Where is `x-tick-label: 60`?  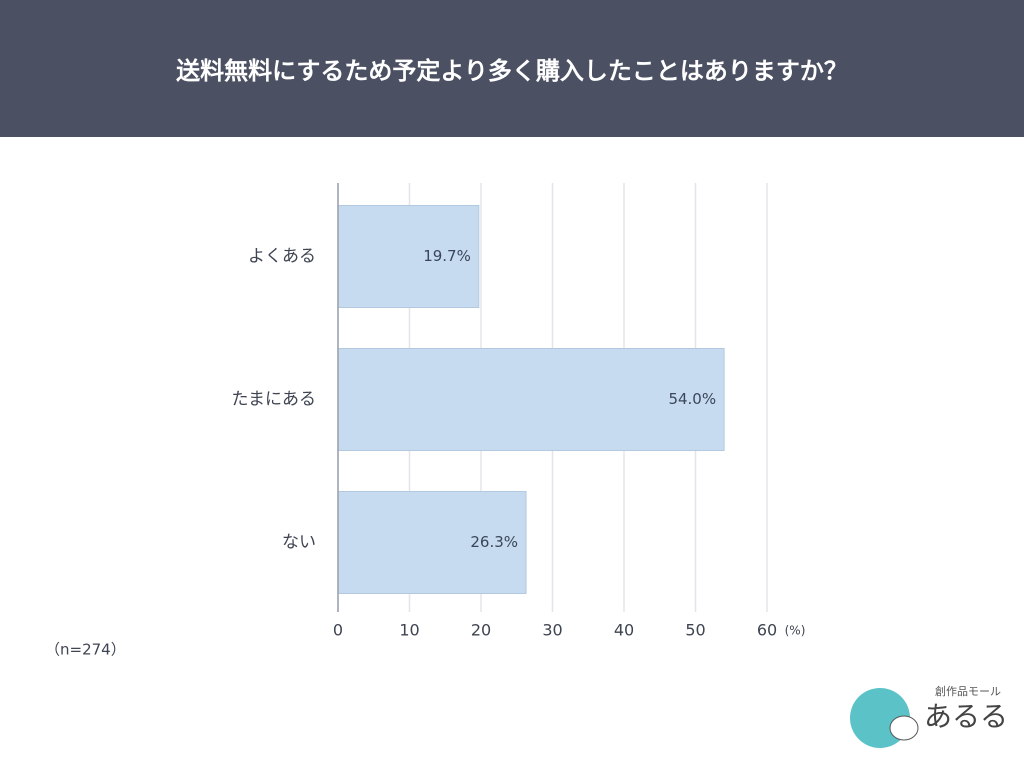
x-tick-label: 60 is located at coordinates (767, 630).